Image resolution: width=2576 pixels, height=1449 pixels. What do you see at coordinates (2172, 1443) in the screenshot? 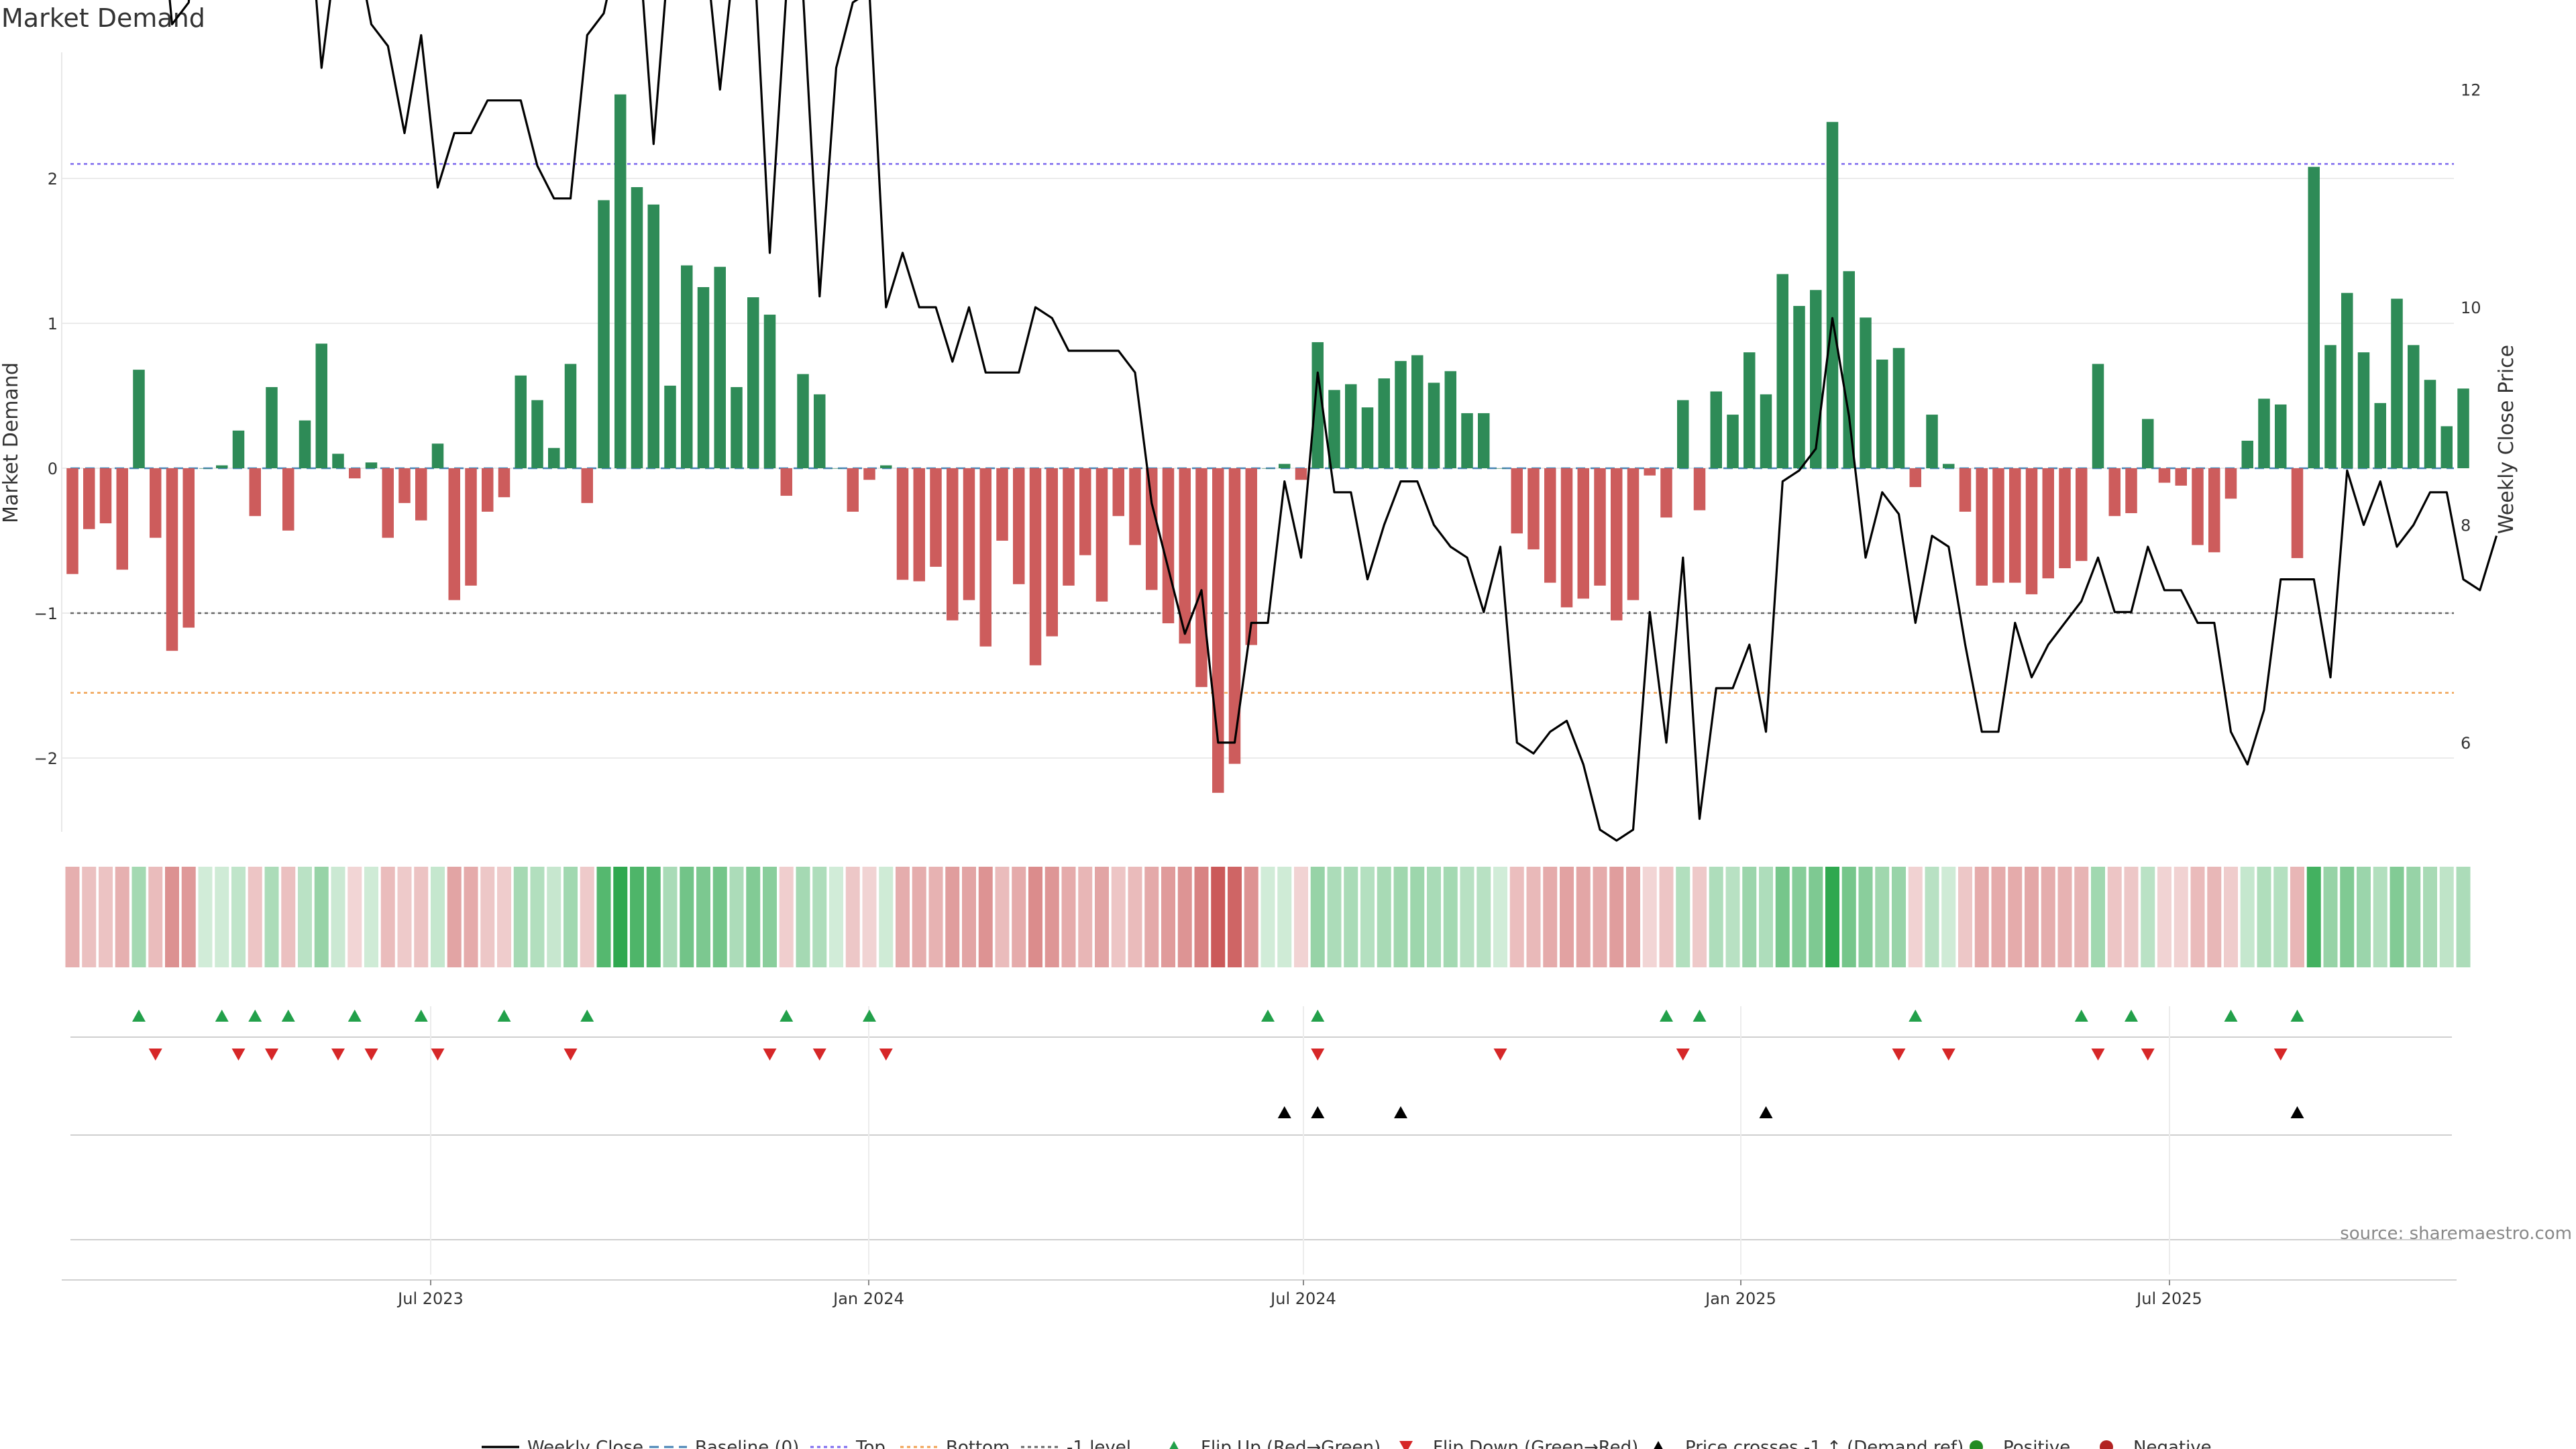
I see `legend-label: Negative` at bounding box center [2172, 1443].